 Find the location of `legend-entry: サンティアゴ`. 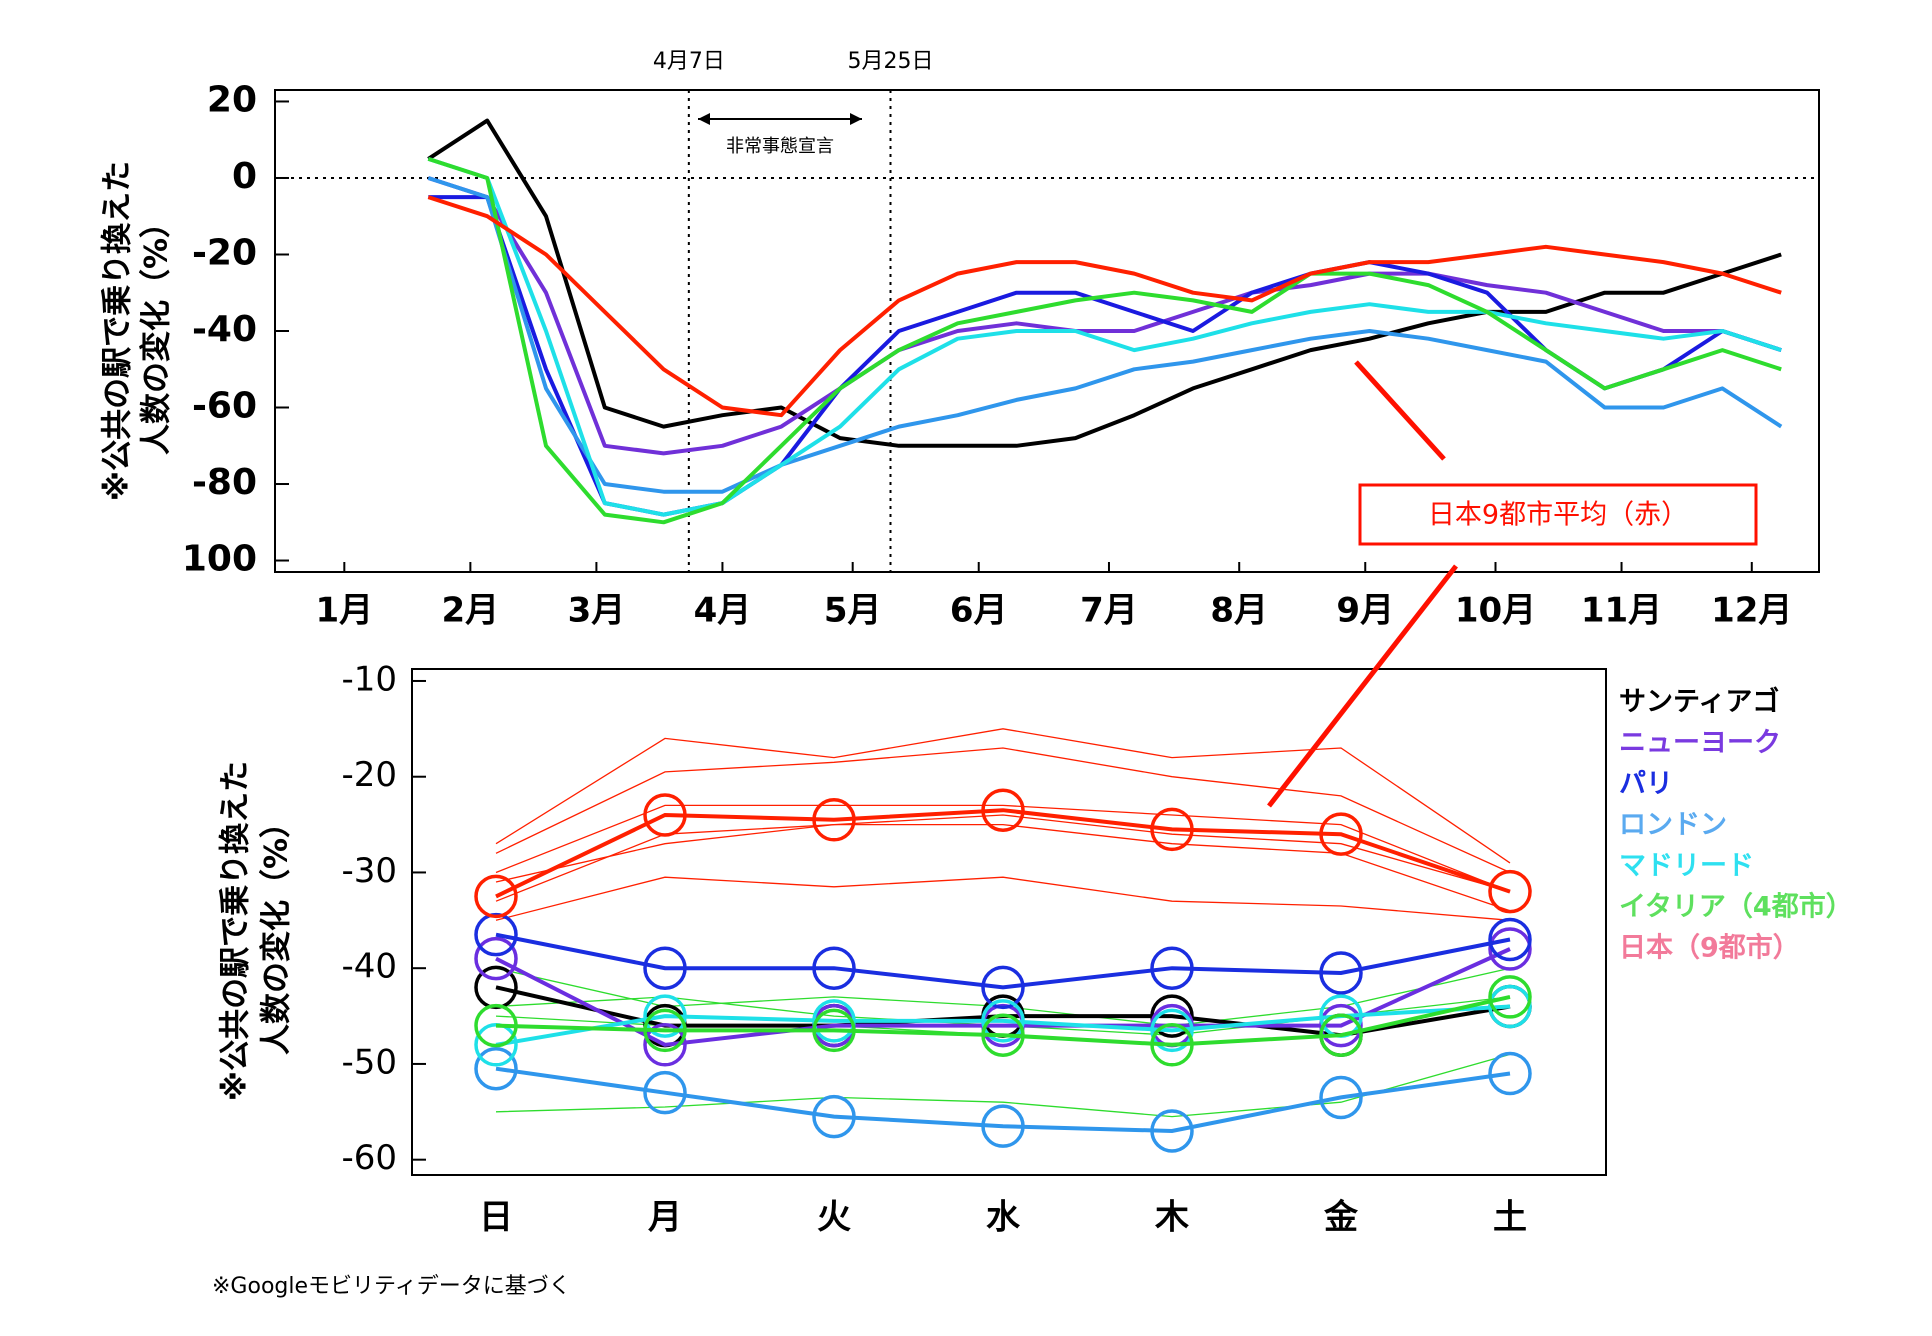

legend-entry: サンティアゴ is located at coordinates (1699, 702).